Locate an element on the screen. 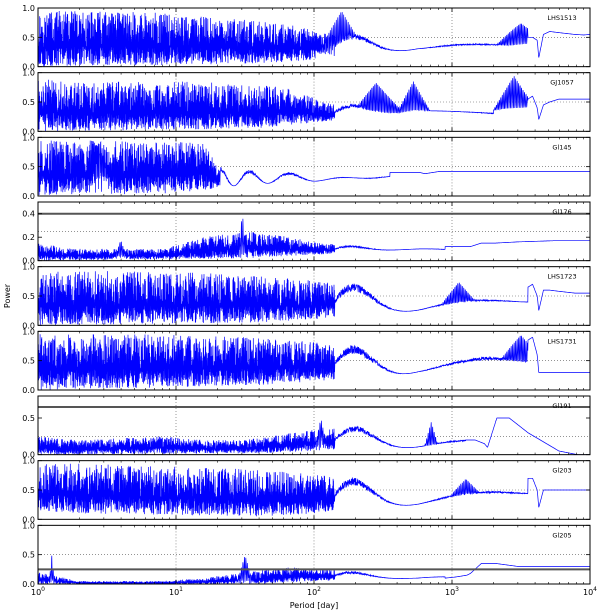 The height and width of the screenshot is (615, 600). x-tick-label: 10⁰ is located at coordinates (38, 591).